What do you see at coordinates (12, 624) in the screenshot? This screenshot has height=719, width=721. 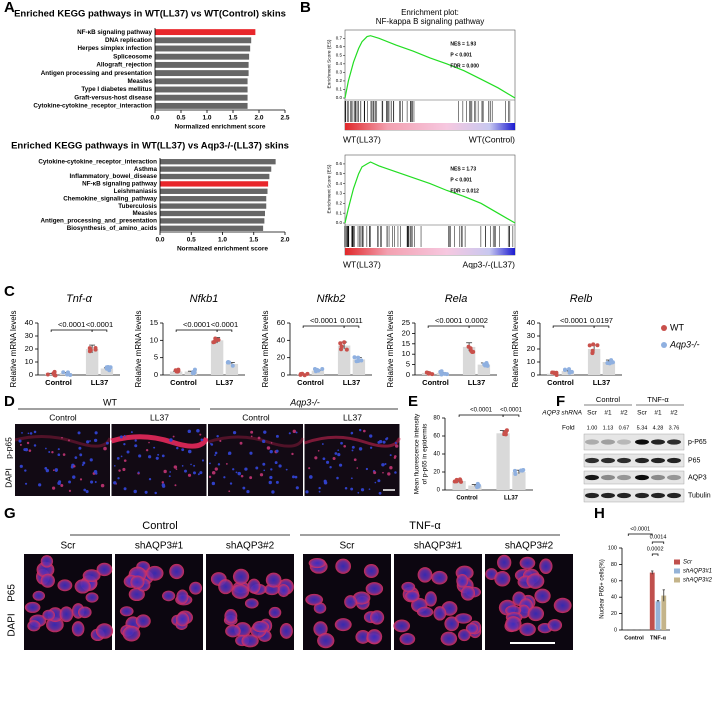 I see `stain-label: DAPI` at bounding box center [12, 624].